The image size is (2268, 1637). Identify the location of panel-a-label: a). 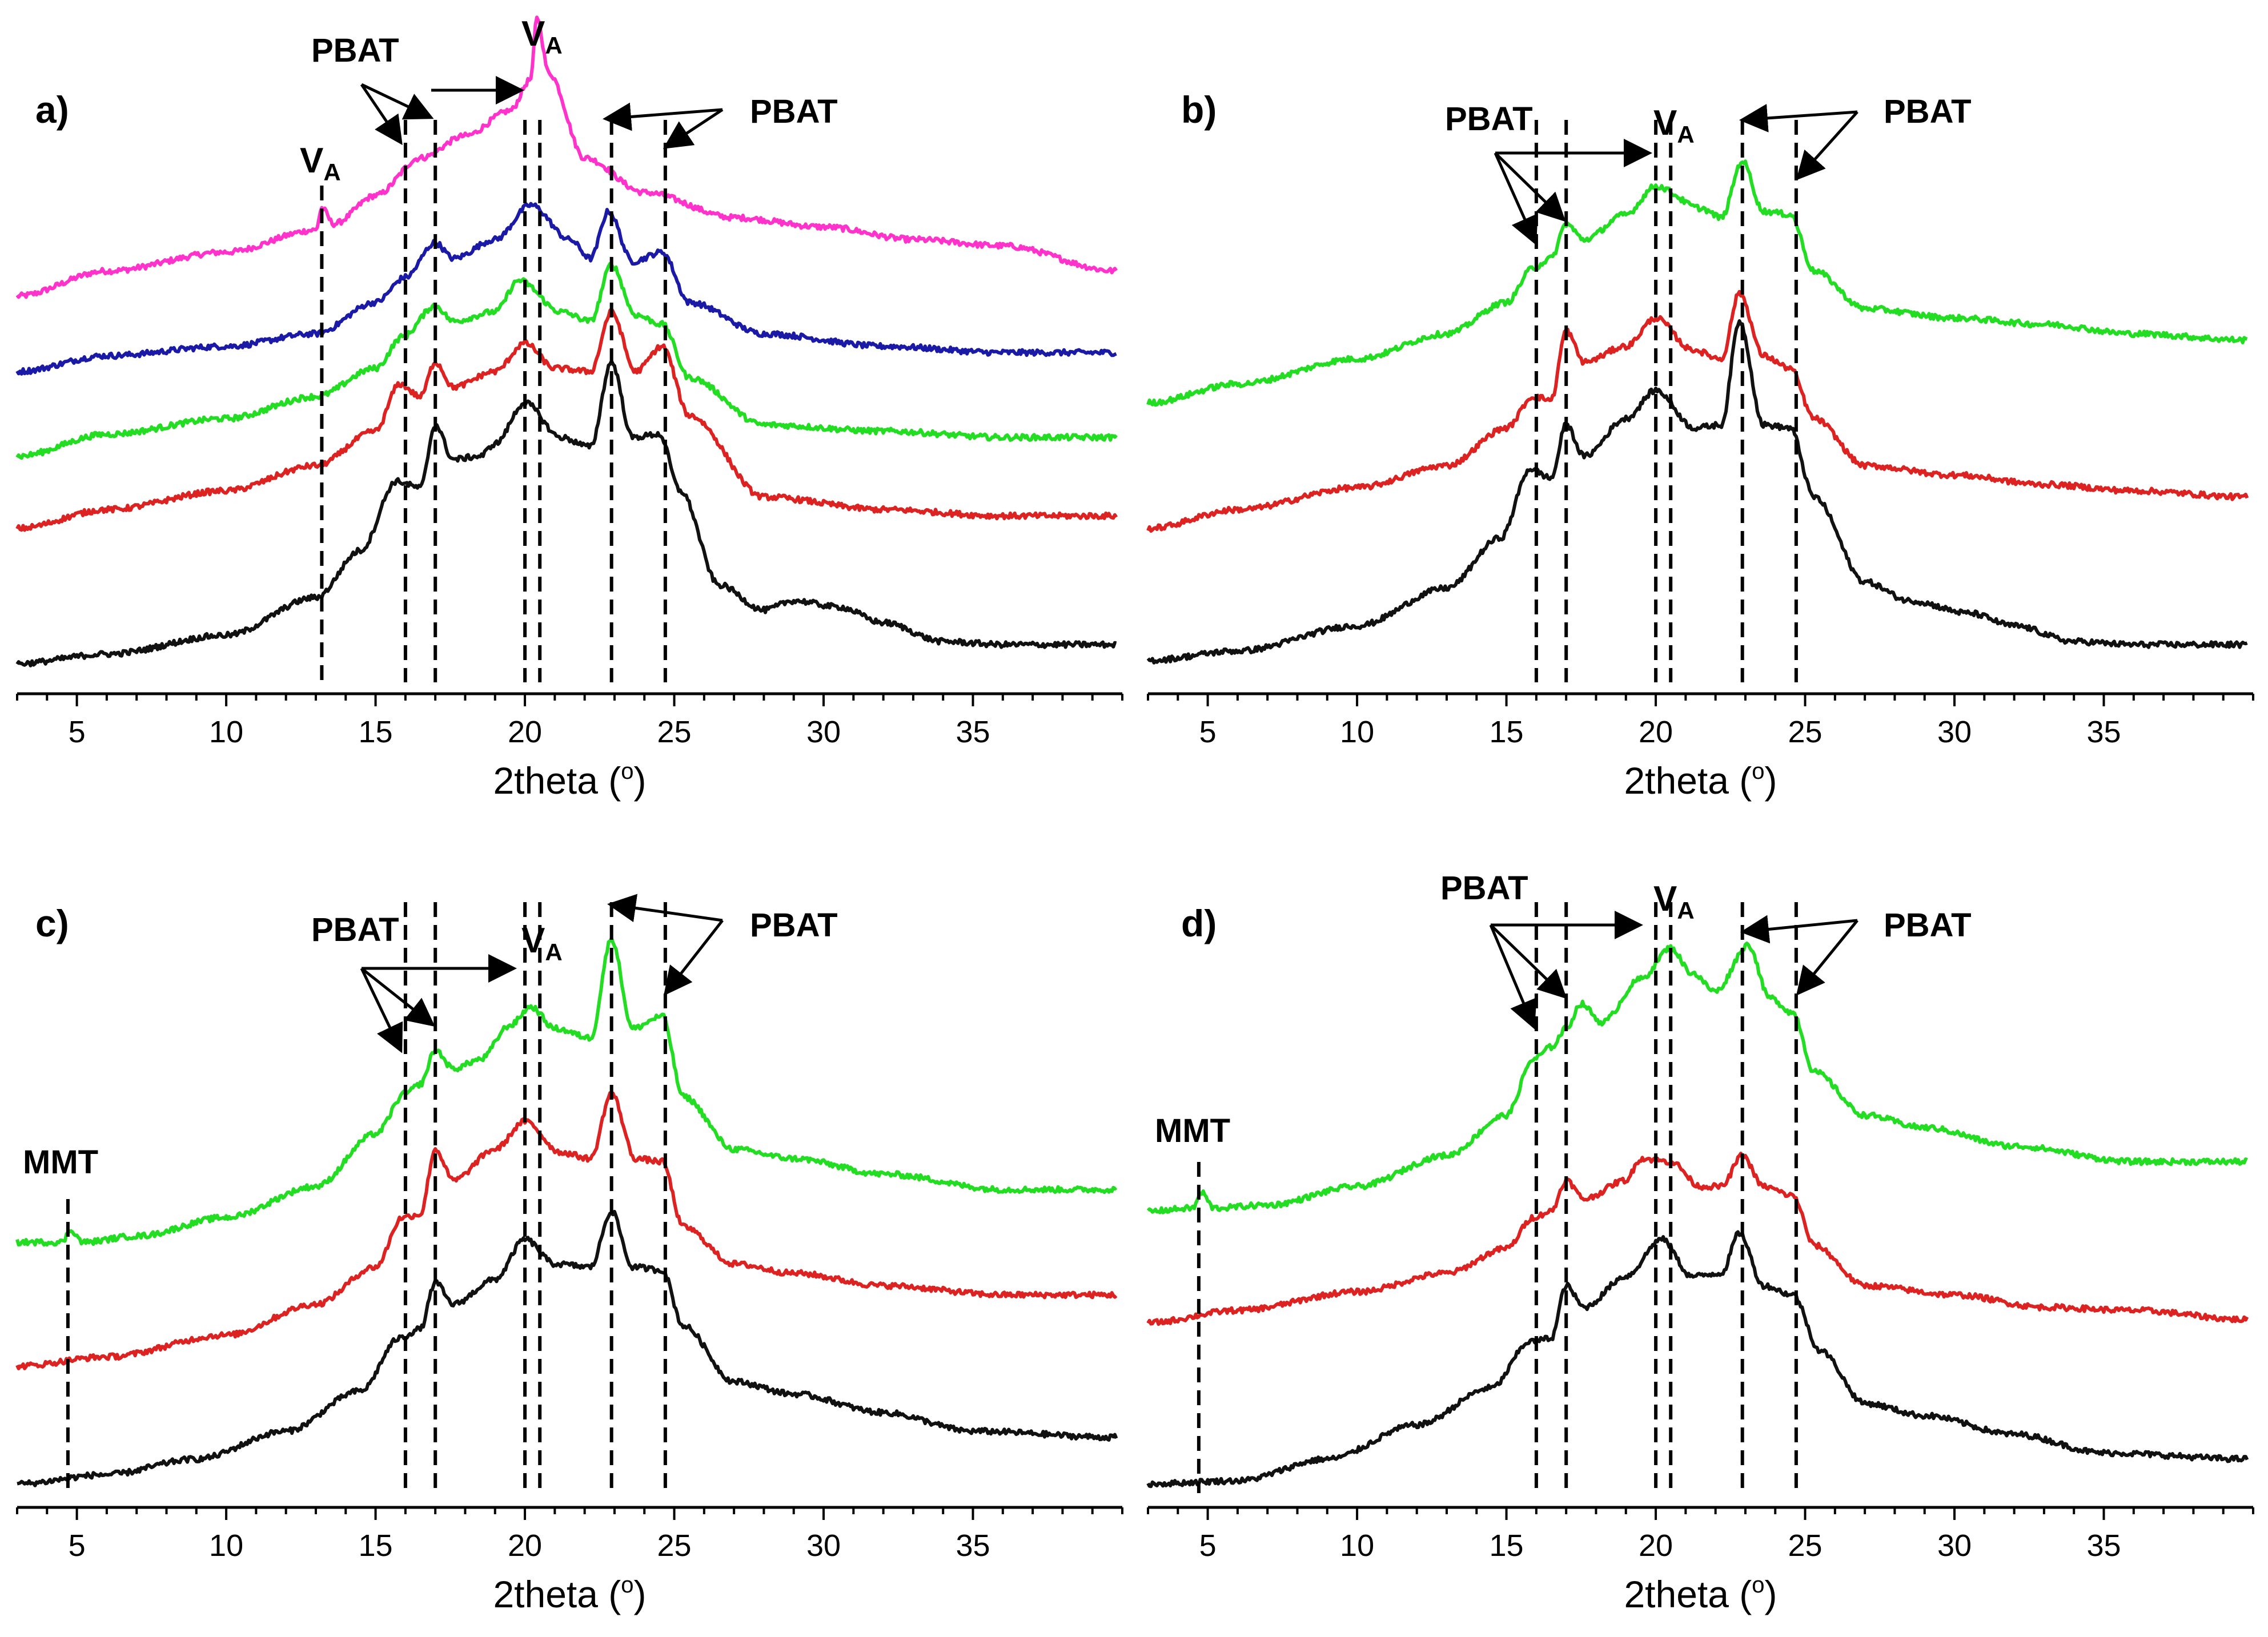
(52, 110).